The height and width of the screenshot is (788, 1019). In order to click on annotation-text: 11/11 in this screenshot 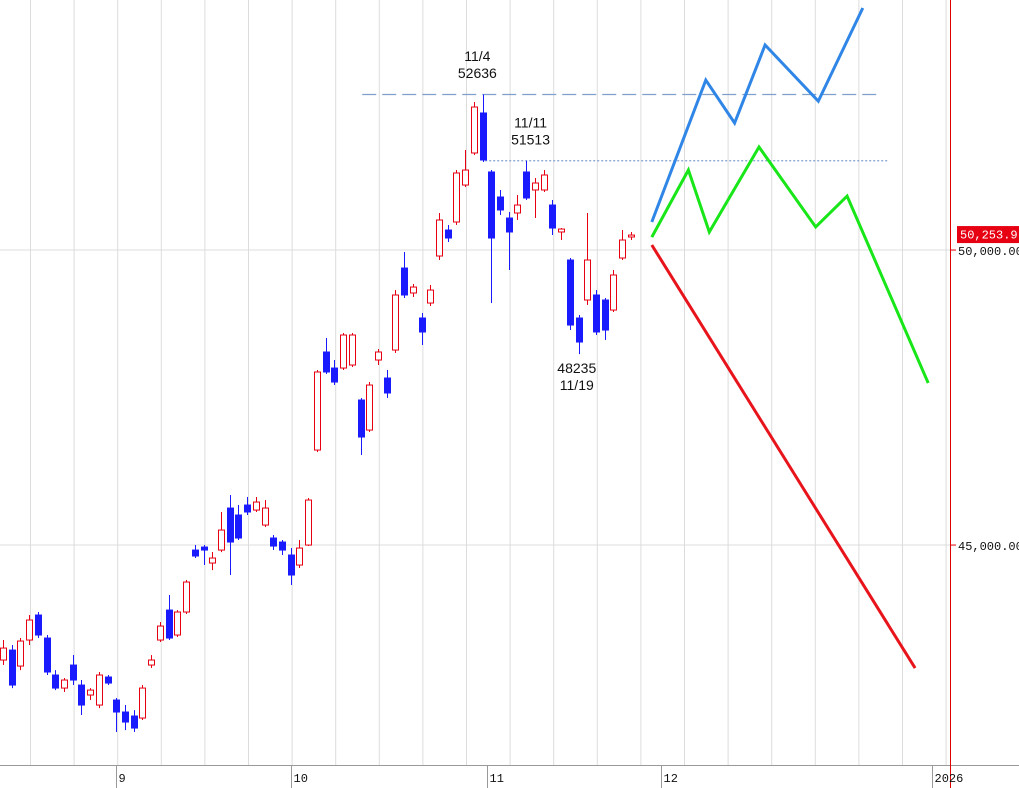, I will do `click(530, 122)`.